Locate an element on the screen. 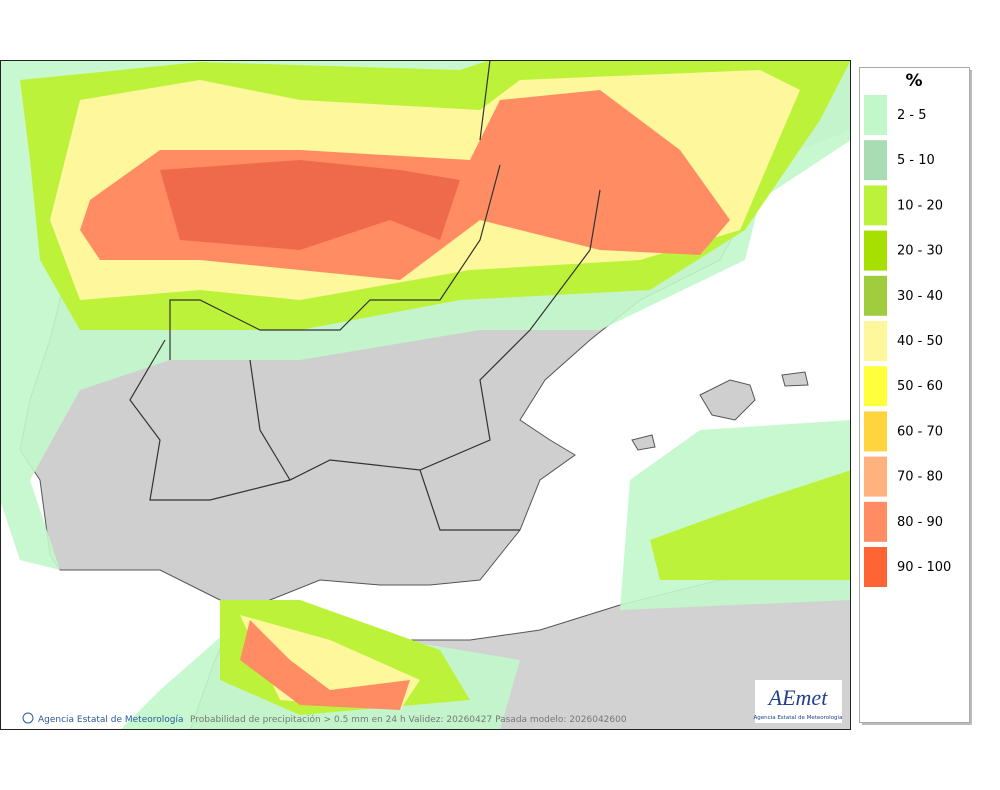  legend-label: 80 - 90 is located at coordinates (920, 522).